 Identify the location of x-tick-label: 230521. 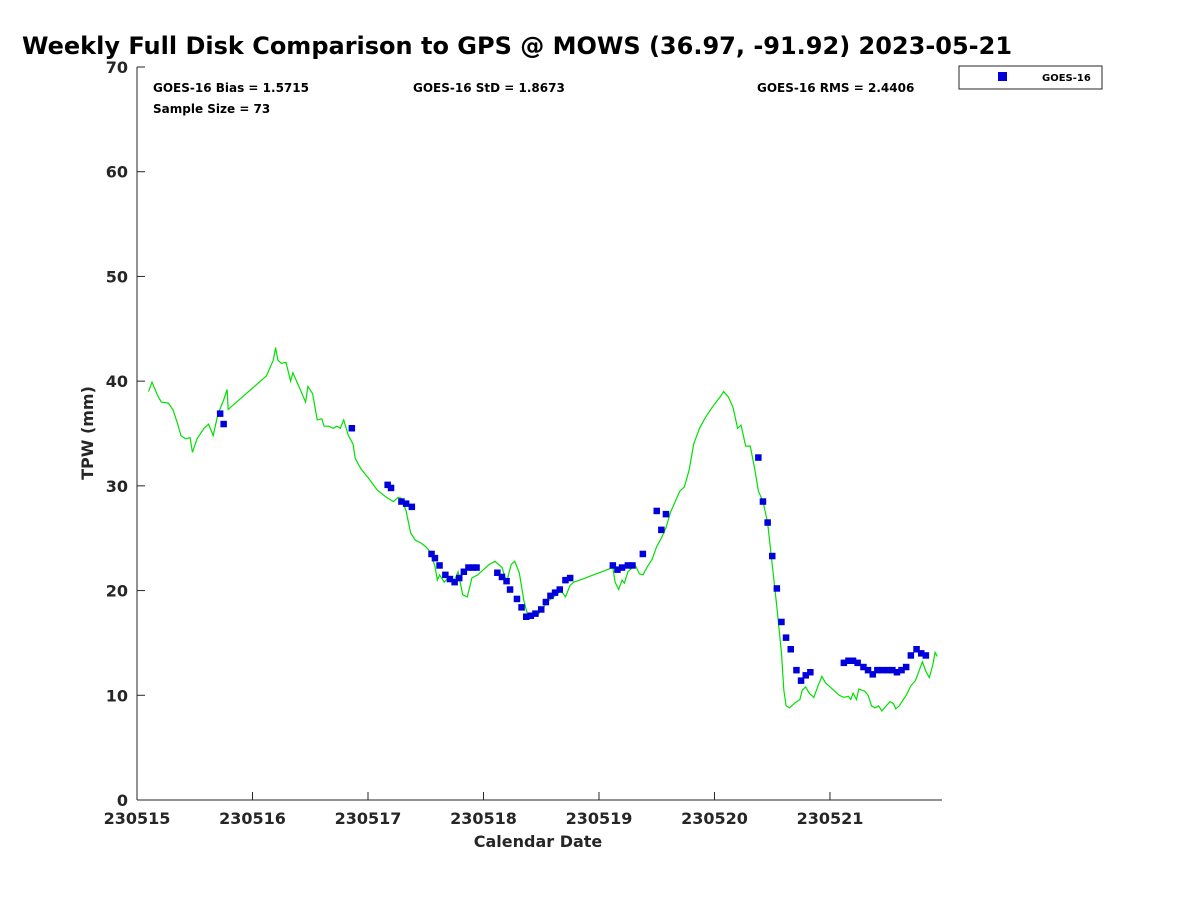
(830, 818).